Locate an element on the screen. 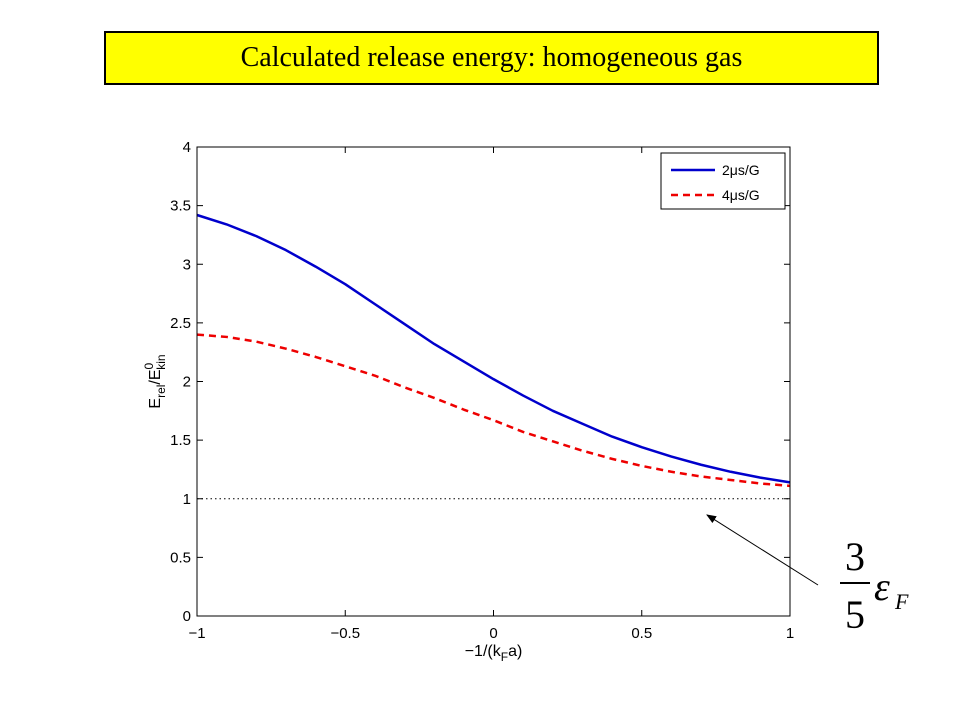  y-tick-label: 2.5 is located at coordinates (180, 323).